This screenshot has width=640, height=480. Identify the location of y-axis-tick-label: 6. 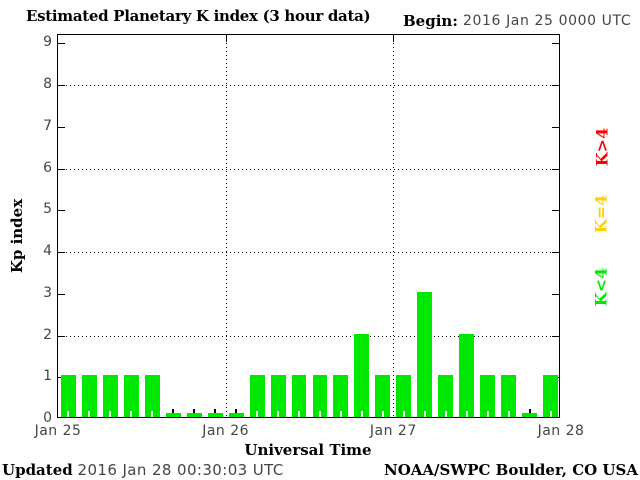
(47, 167).